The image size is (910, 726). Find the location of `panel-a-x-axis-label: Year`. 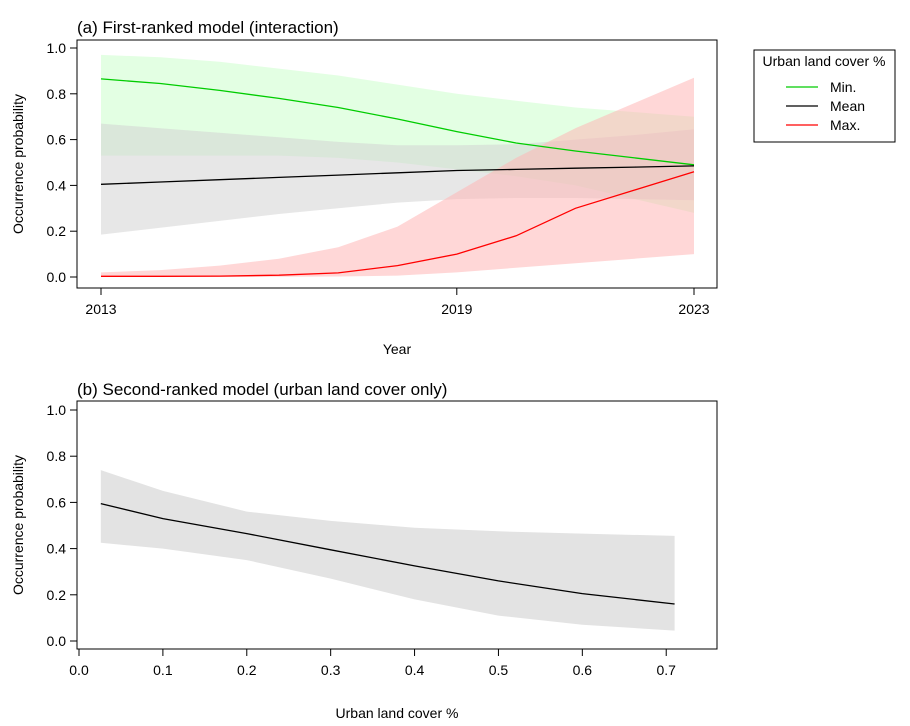

panel-a-x-axis-label: Year is located at coordinates (397, 349).